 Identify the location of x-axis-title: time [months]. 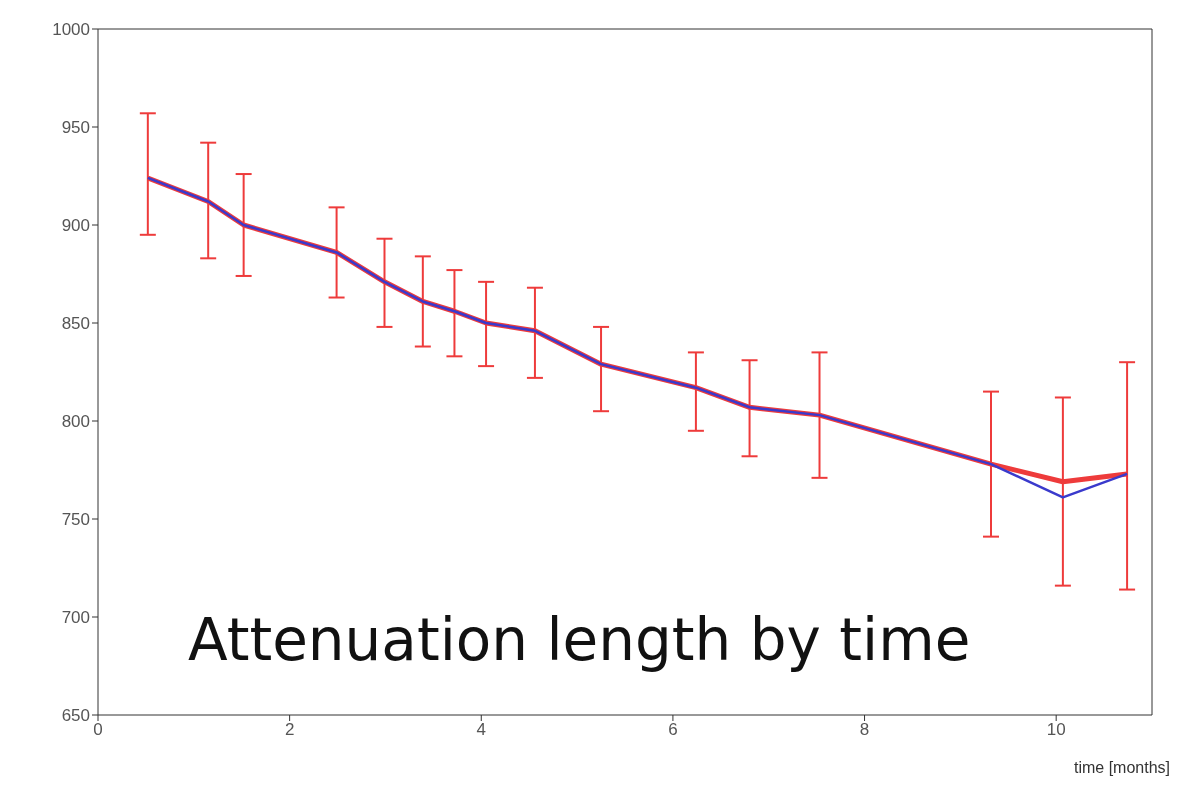
(1121, 767).